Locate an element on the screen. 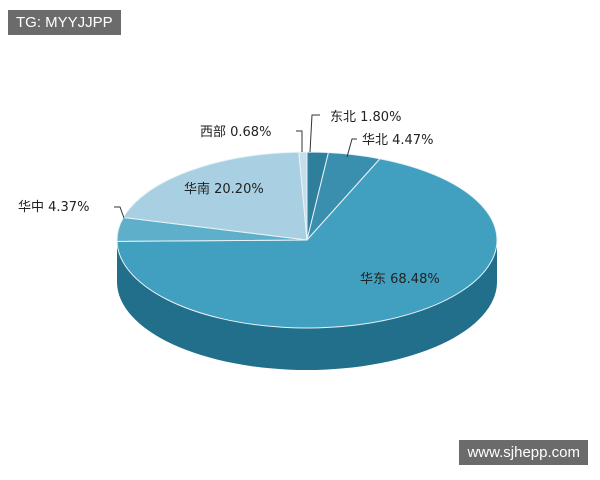  label-huazhong: 华中 4.37% is located at coordinates (53, 207).